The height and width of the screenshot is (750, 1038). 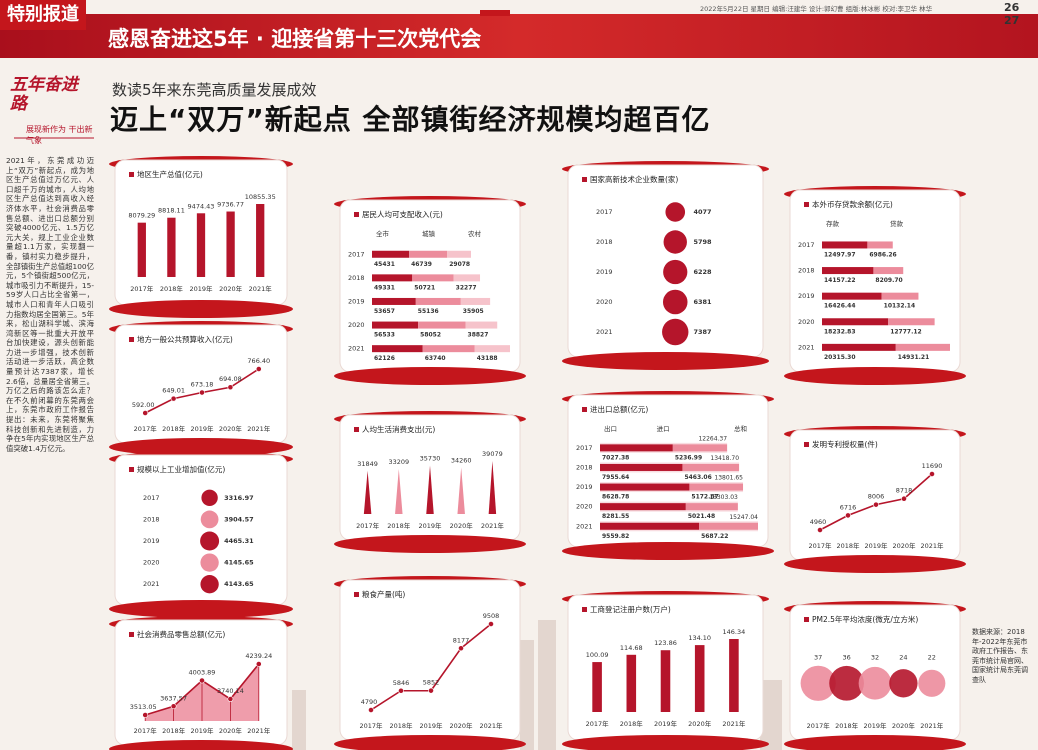 I want to click on value-label: 8209.70, so click(x=888, y=280).